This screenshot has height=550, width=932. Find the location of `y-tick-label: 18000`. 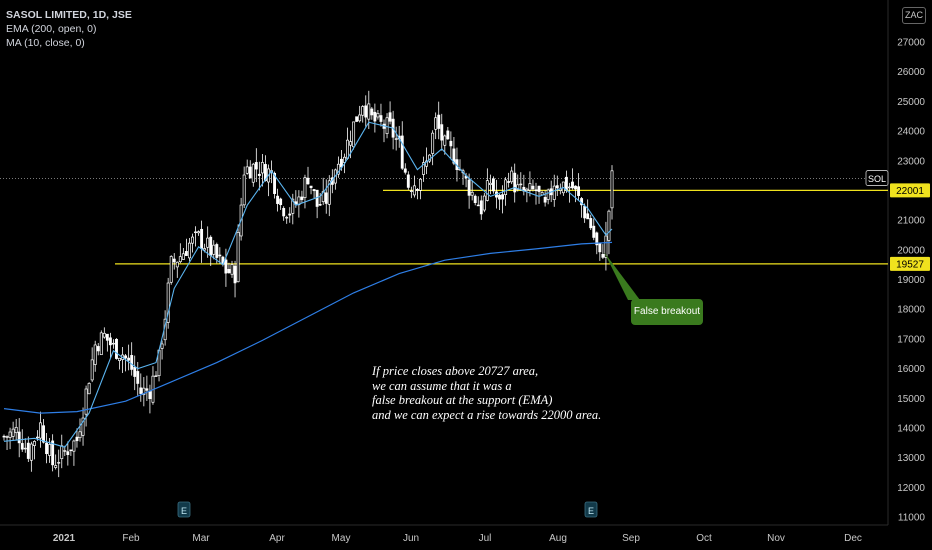

y-tick-label: 18000 is located at coordinates (911, 310).